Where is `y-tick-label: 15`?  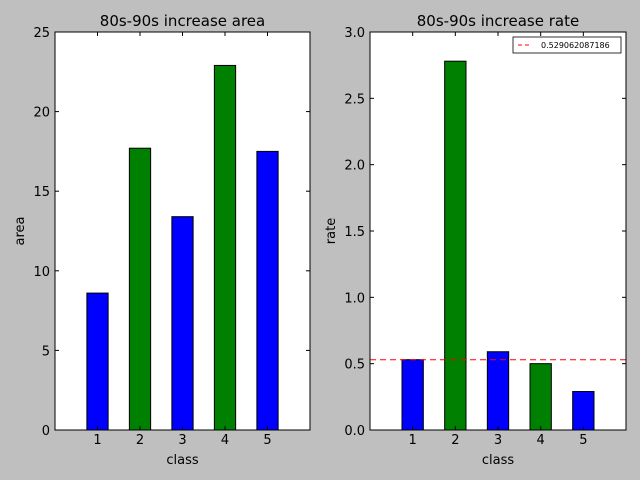 y-tick-label: 15 is located at coordinates (41, 192).